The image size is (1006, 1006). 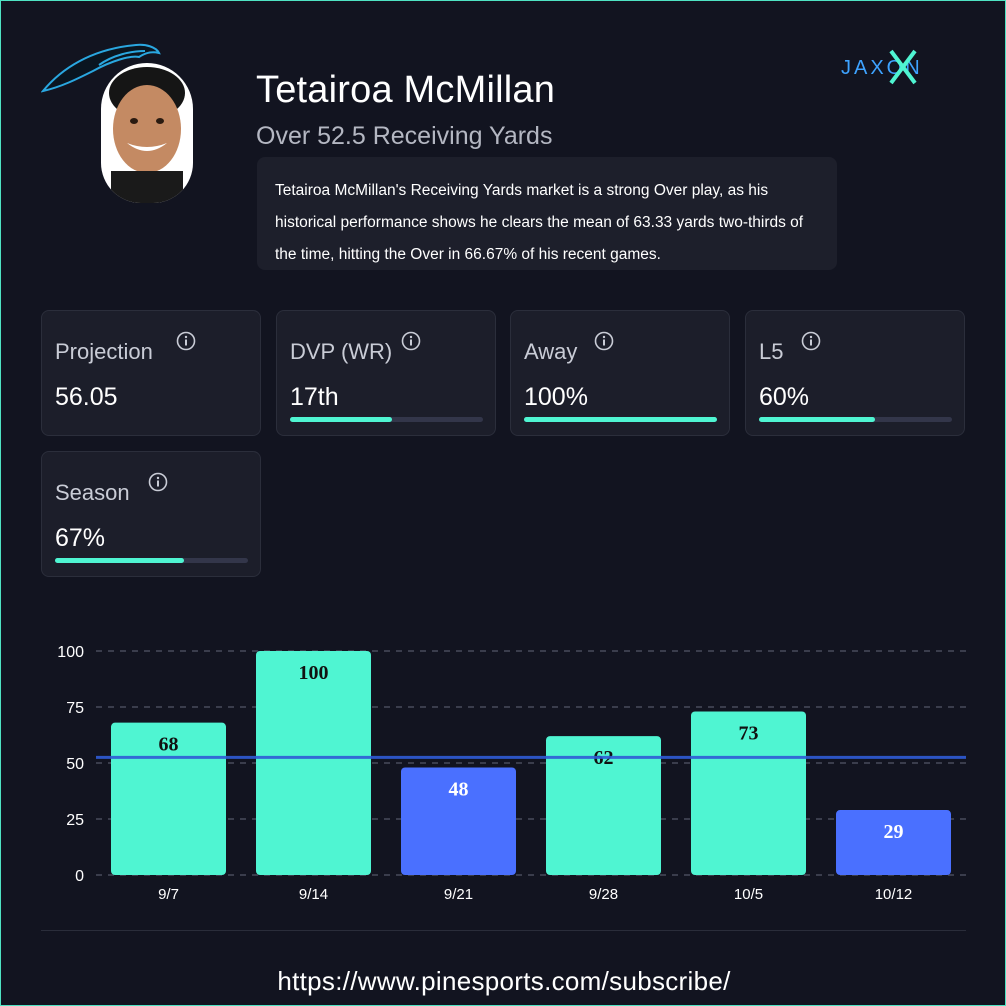 What do you see at coordinates (551, 351) in the screenshot?
I see `stat-label: Away` at bounding box center [551, 351].